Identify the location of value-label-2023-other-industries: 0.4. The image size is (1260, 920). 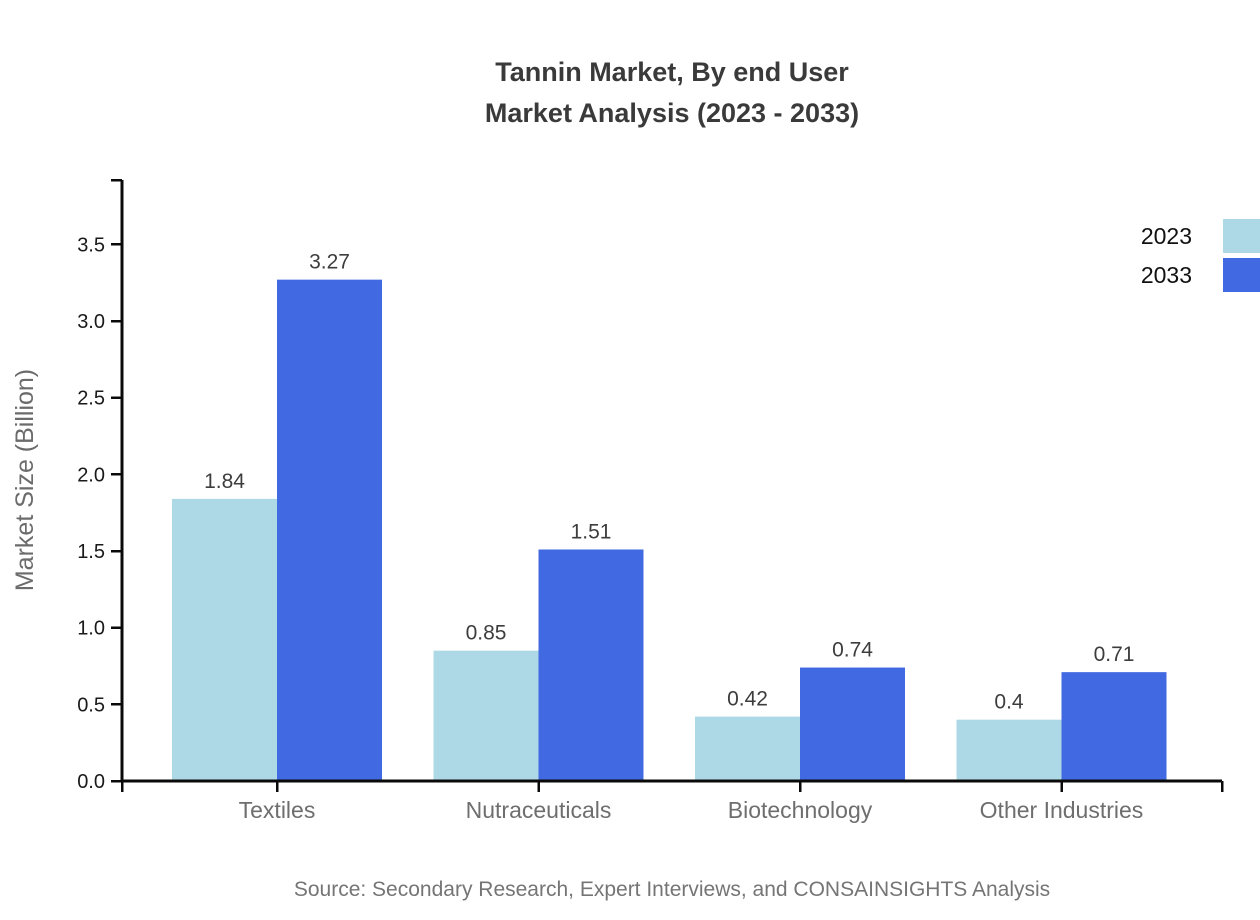
(1009, 702).